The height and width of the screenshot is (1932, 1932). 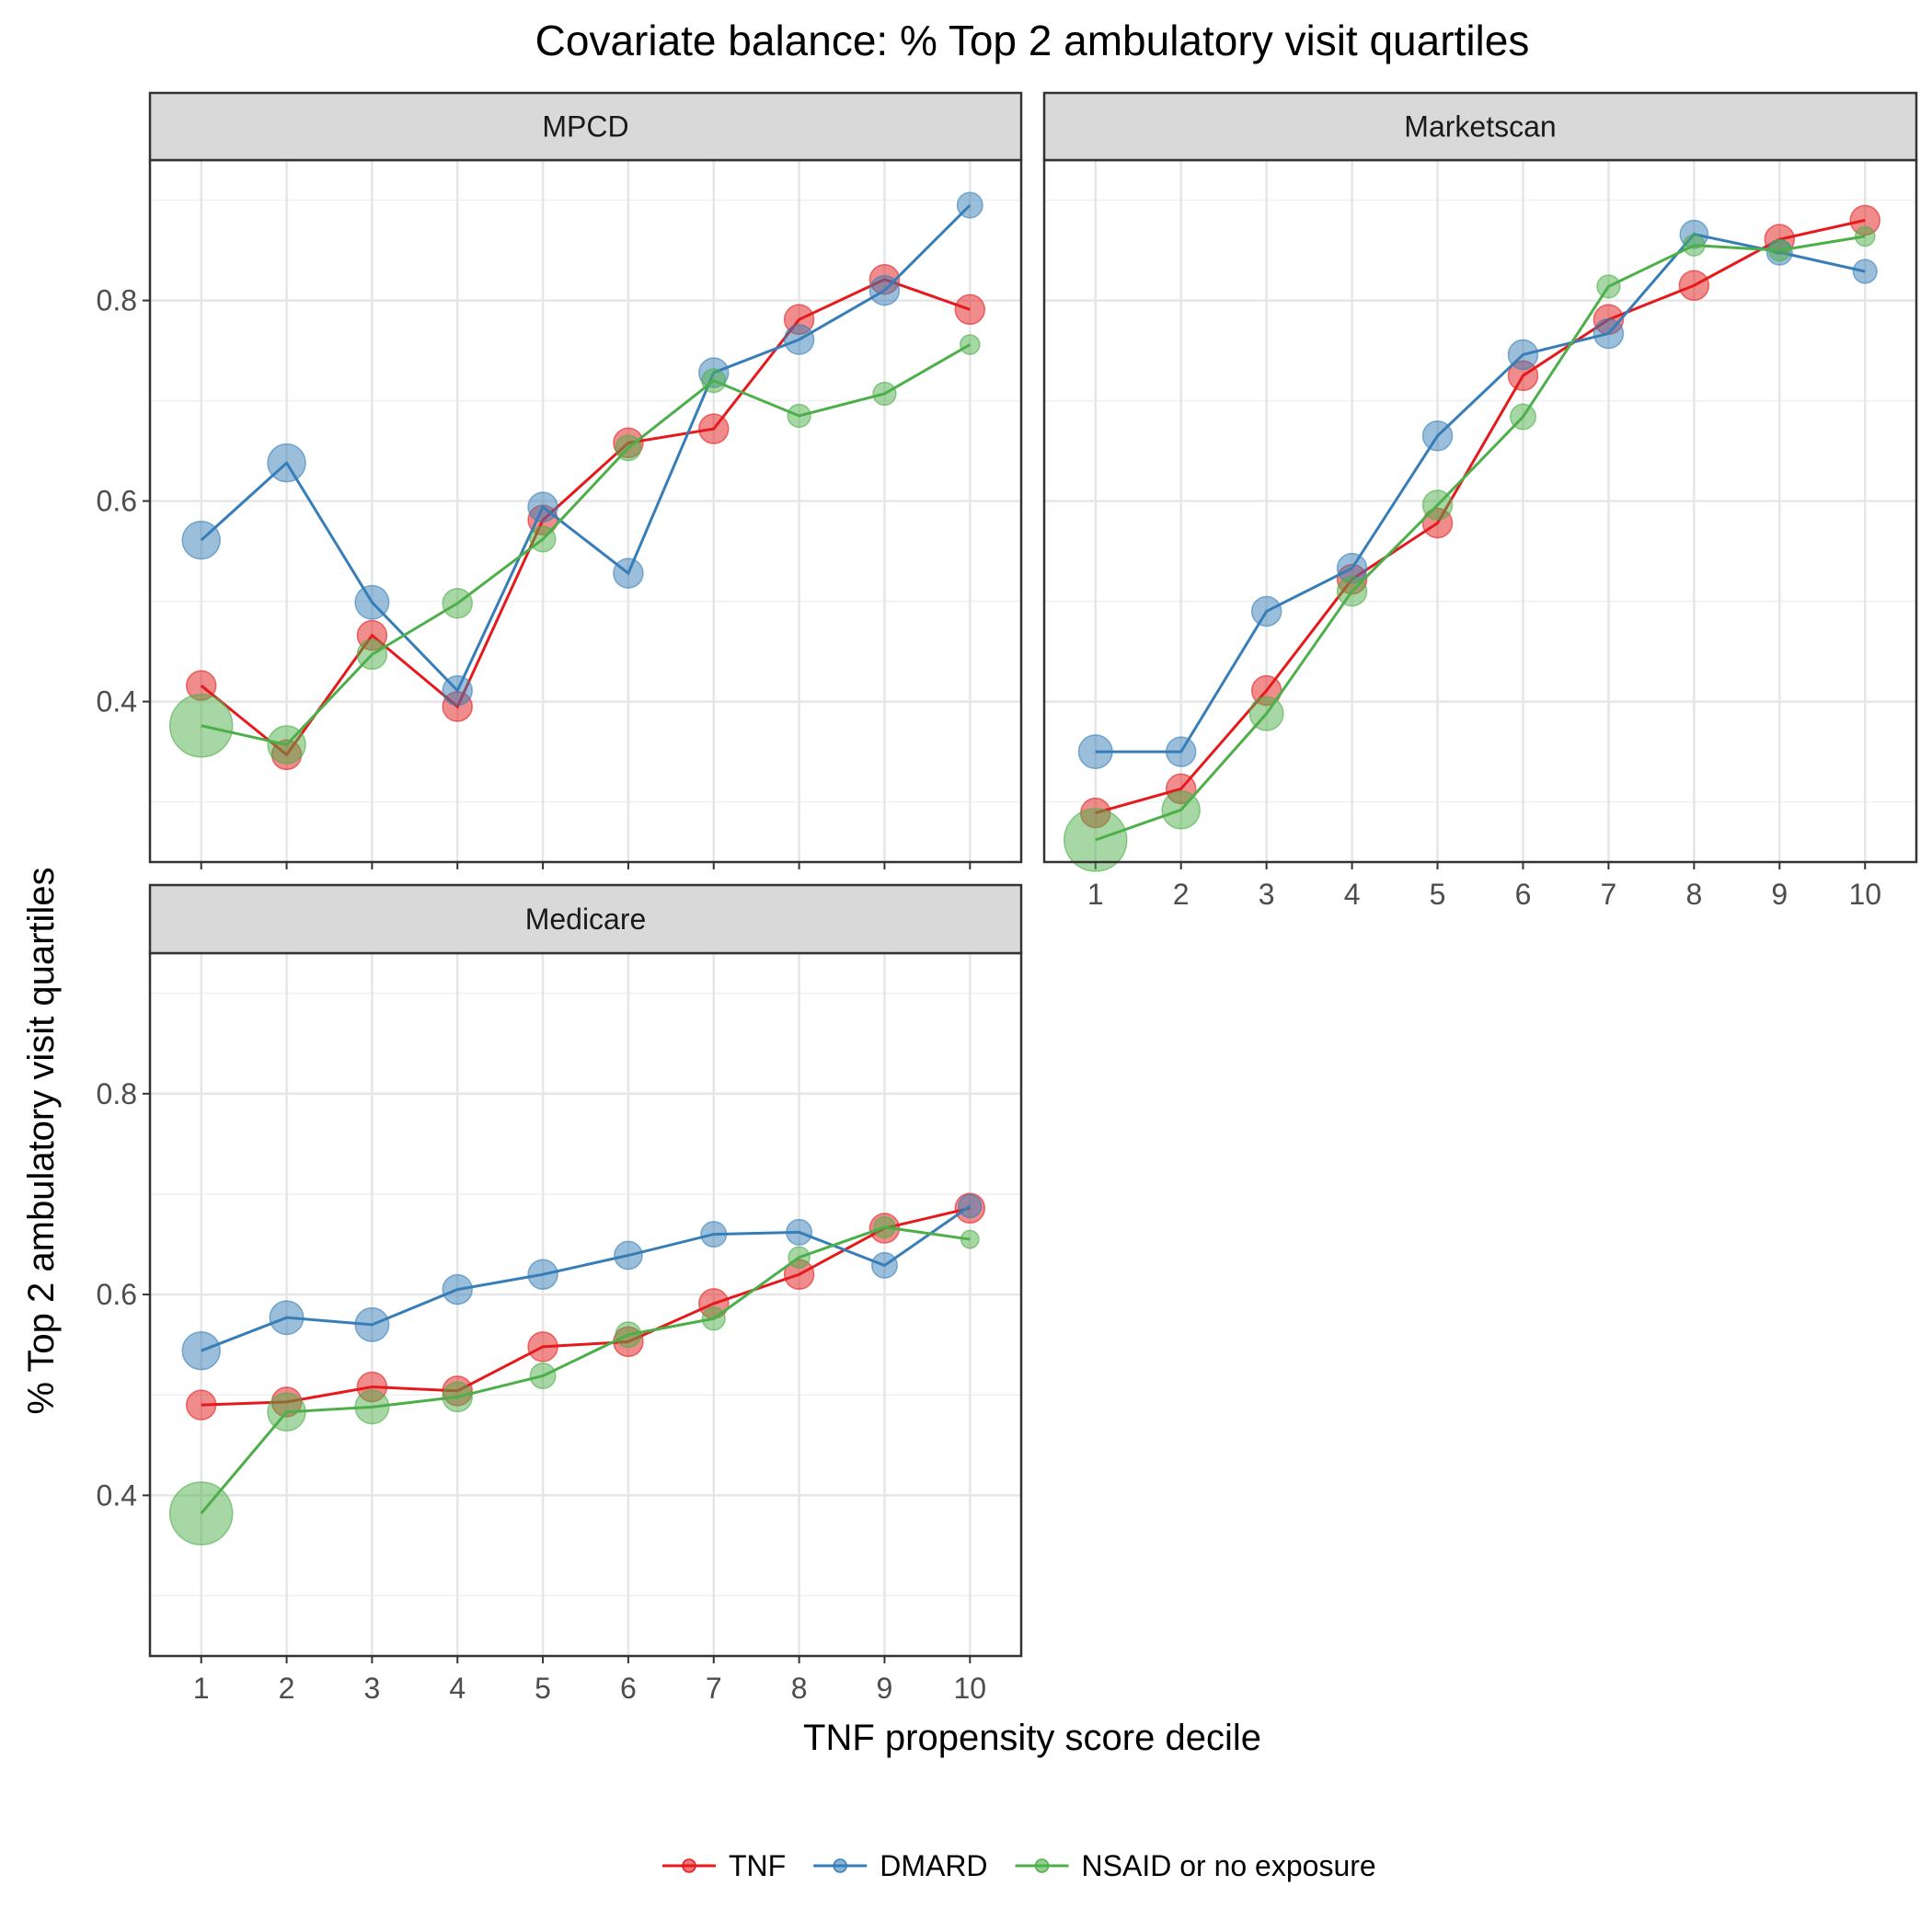 What do you see at coordinates (933, 1865) in the screenshot?
I see `legend-label: DMARD` at bounding box center [933, 1865].